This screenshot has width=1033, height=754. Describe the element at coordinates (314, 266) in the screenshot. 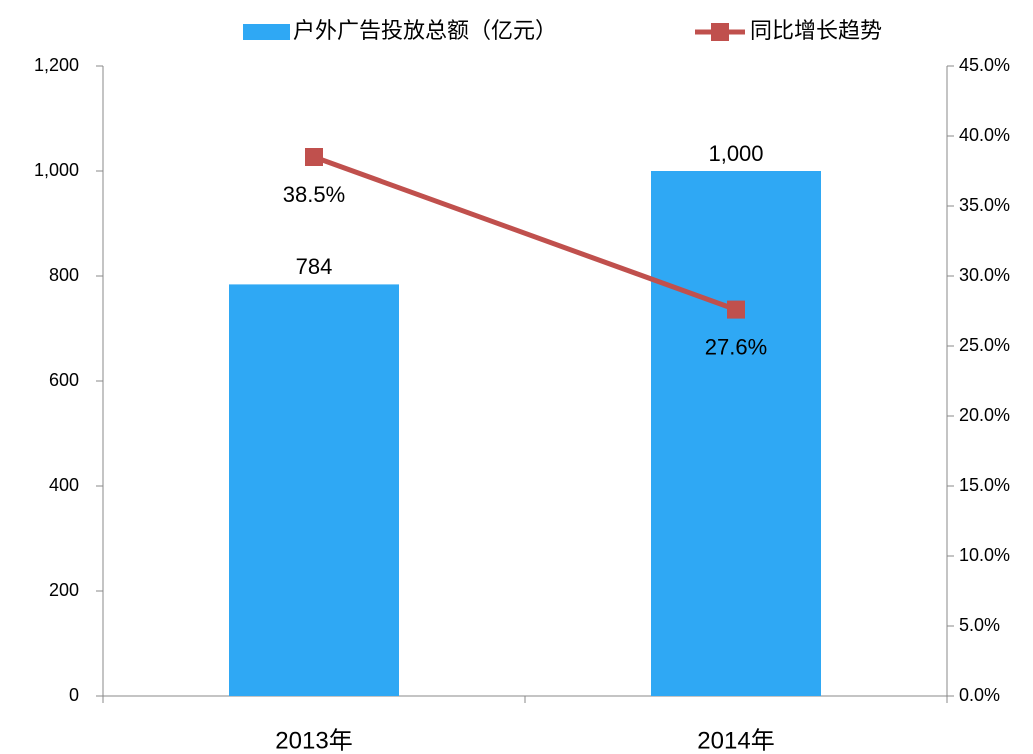

I see `bar-value-label: 784` at that location.